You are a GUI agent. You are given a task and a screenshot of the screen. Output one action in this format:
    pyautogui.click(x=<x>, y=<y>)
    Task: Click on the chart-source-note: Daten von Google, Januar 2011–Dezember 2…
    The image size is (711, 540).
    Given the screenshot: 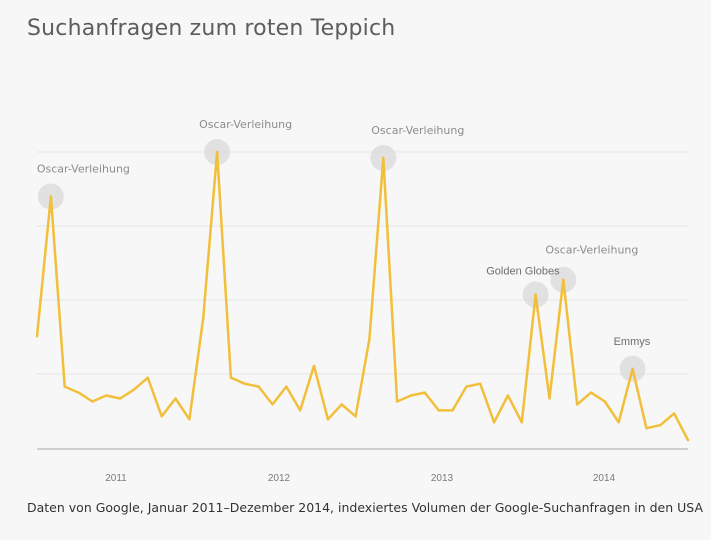 What is the action you would take?
    pyautogui.click(x=365, y=507)
    